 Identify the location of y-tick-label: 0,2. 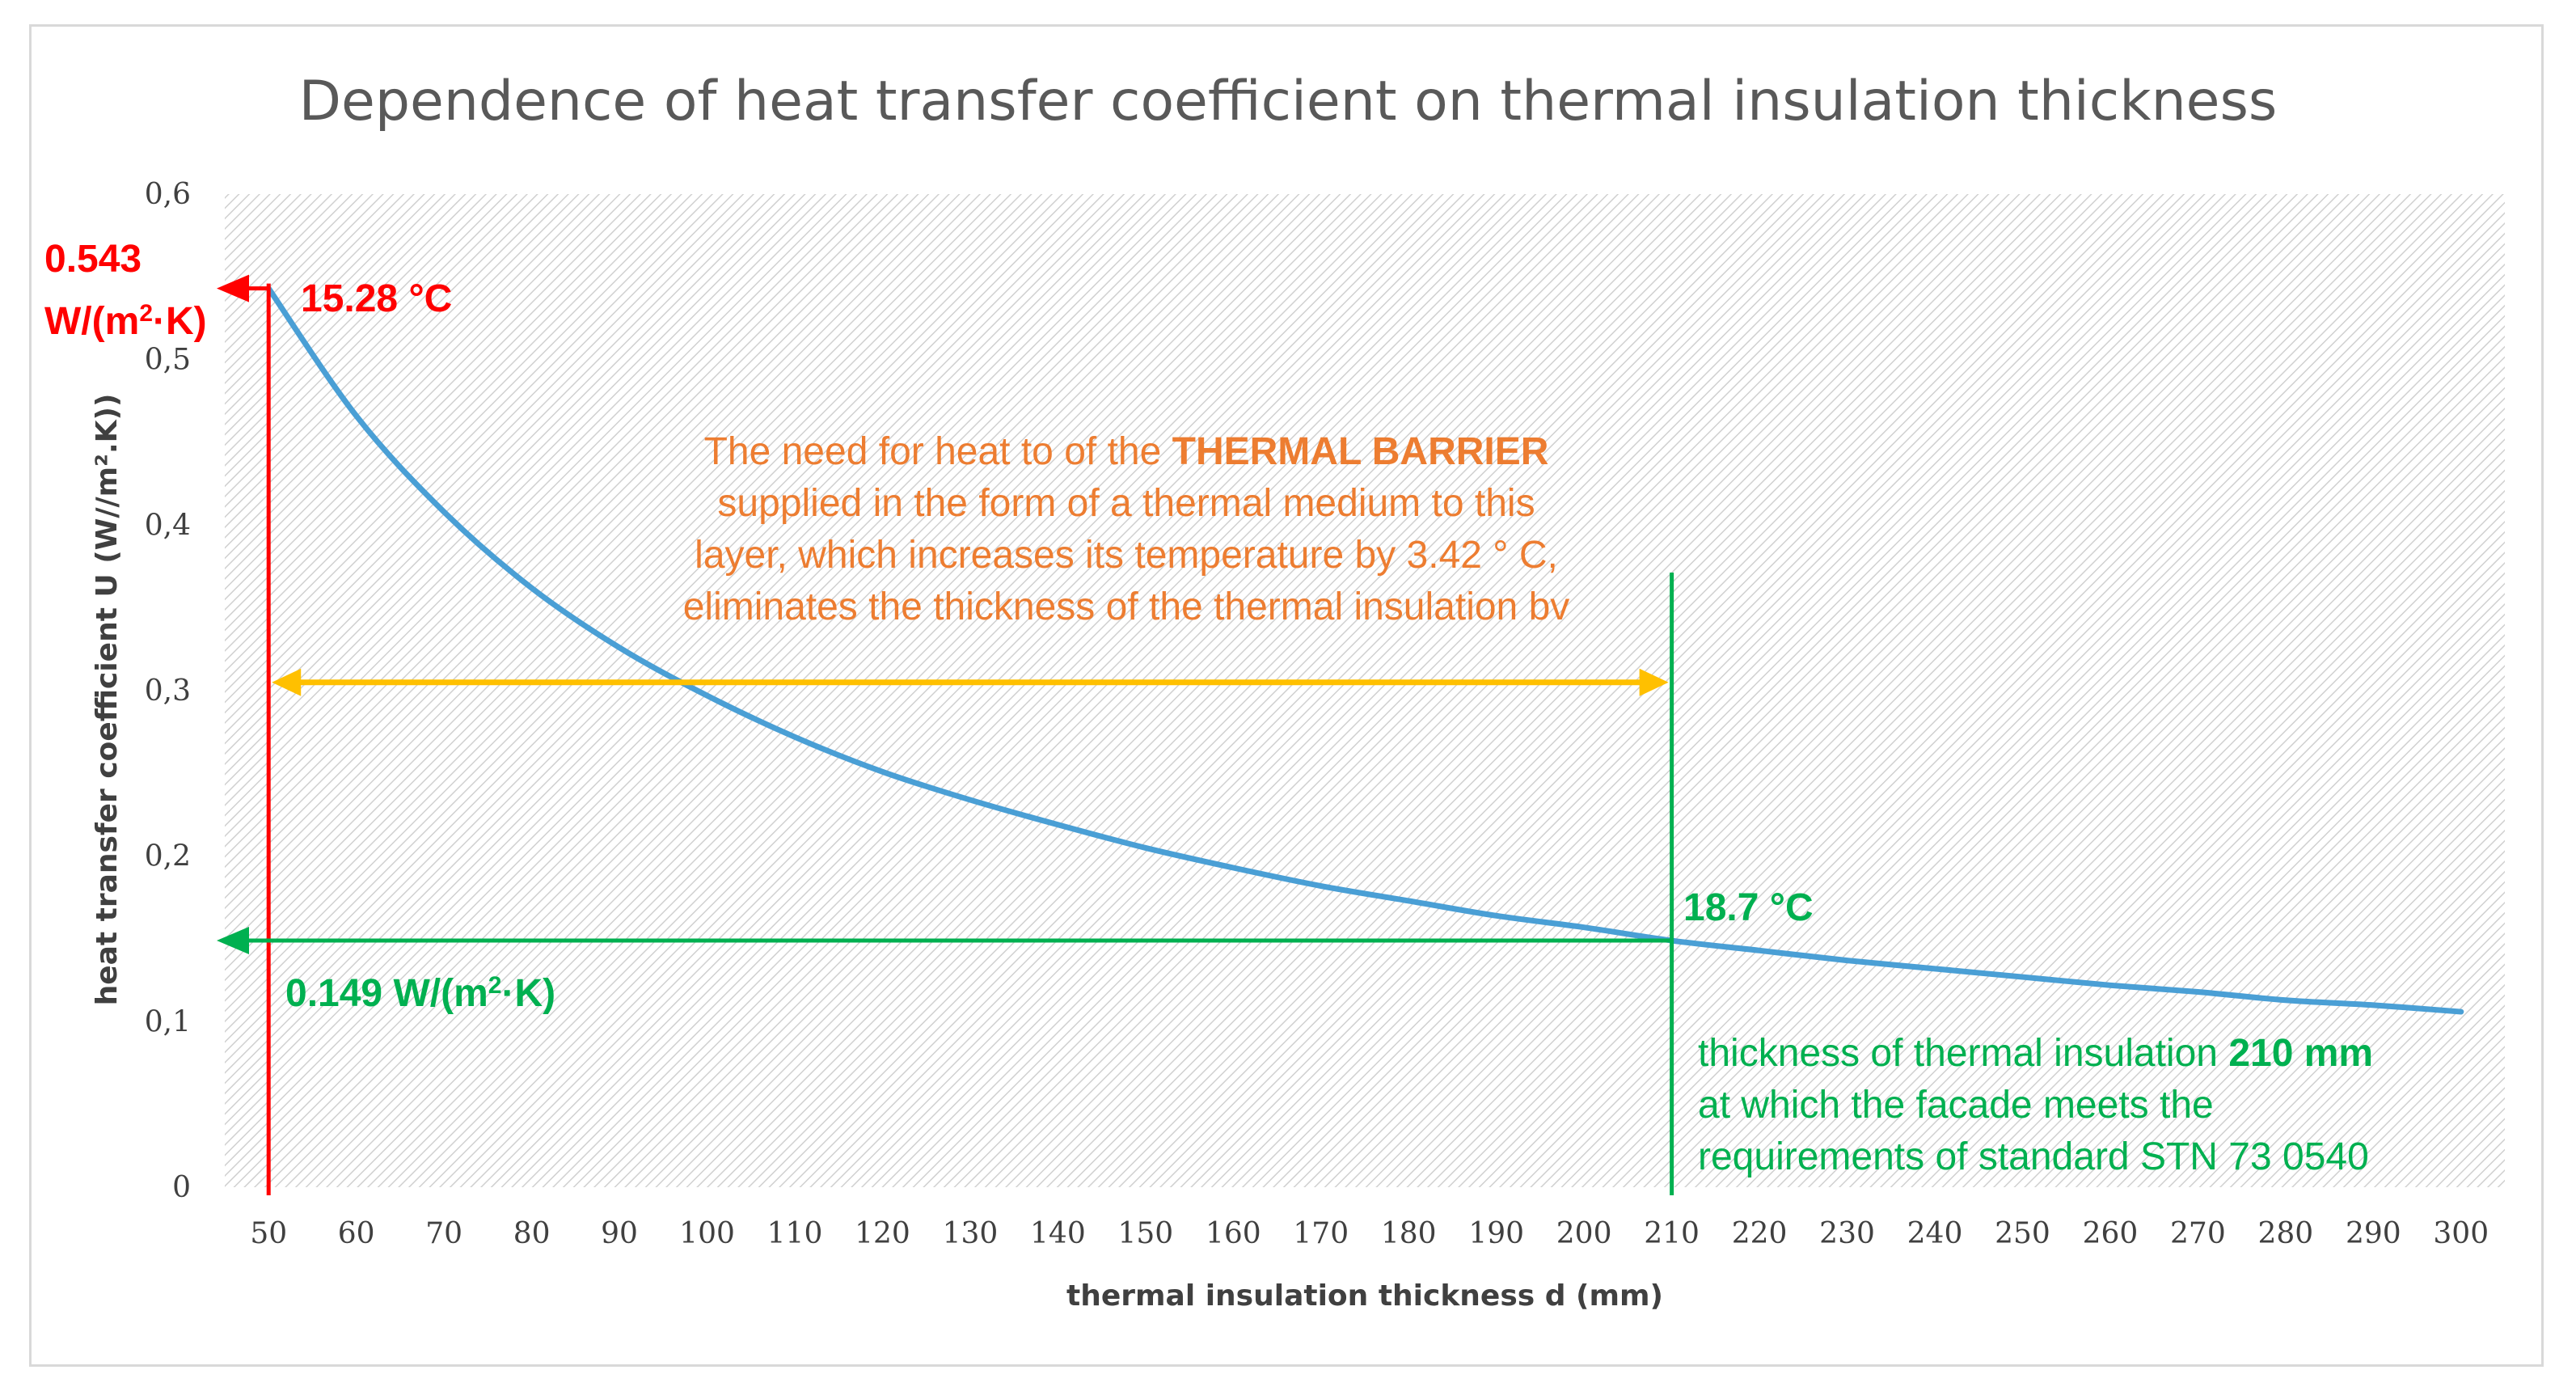
(168, 856).